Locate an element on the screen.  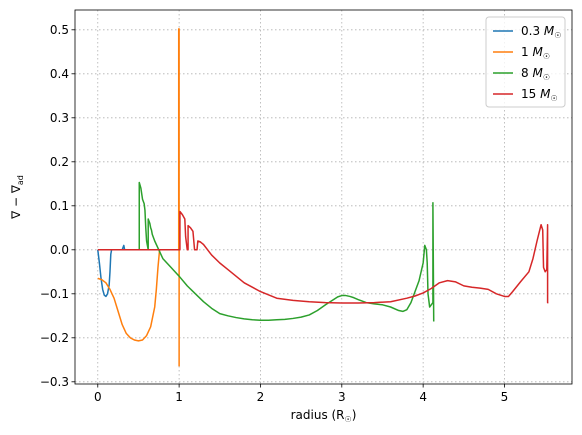
legend-label-value: 15 is located at coordinates (530, 94).